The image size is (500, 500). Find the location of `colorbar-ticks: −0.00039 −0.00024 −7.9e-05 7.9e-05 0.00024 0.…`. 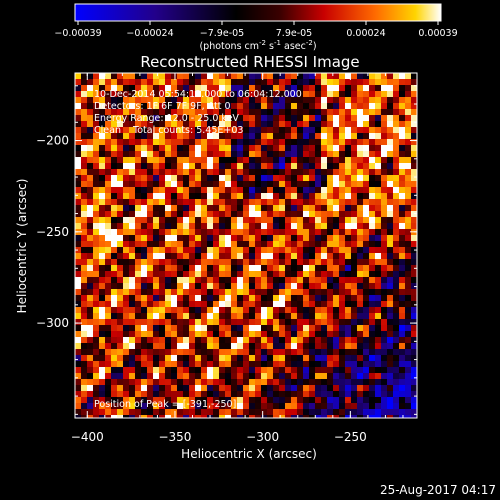

colorbar-ticks: −0.00039 −0.00024 −7.9e-05 7.9e-05 0.00024 0.… is located at coordinates (256, 30).